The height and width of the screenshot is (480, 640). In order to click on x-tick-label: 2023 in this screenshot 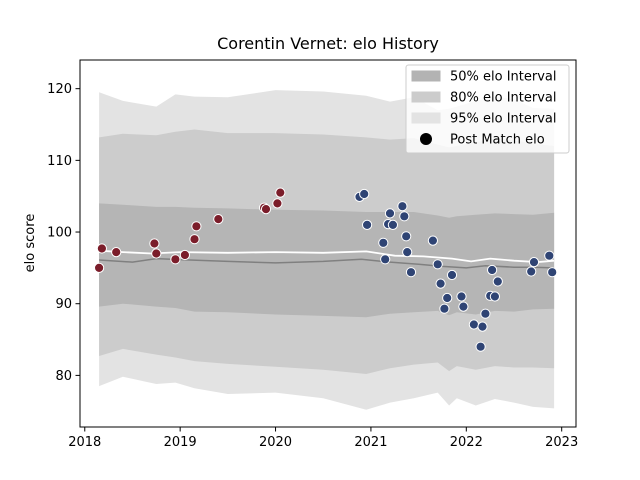, I will do `click(561, 442)`.